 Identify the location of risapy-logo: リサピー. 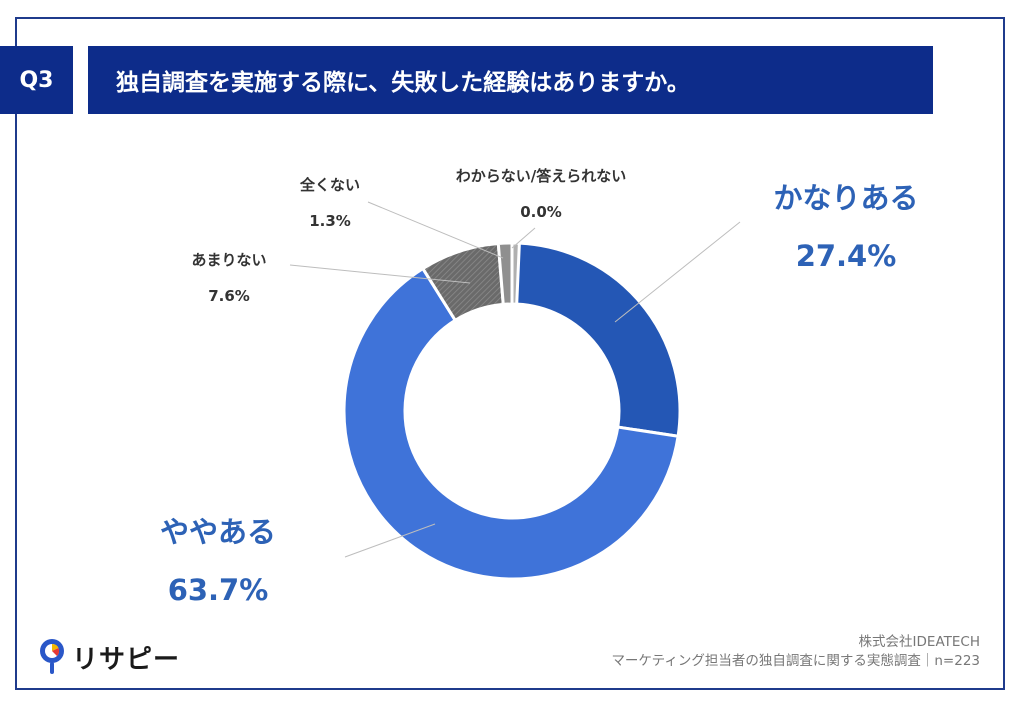
(109, 657).